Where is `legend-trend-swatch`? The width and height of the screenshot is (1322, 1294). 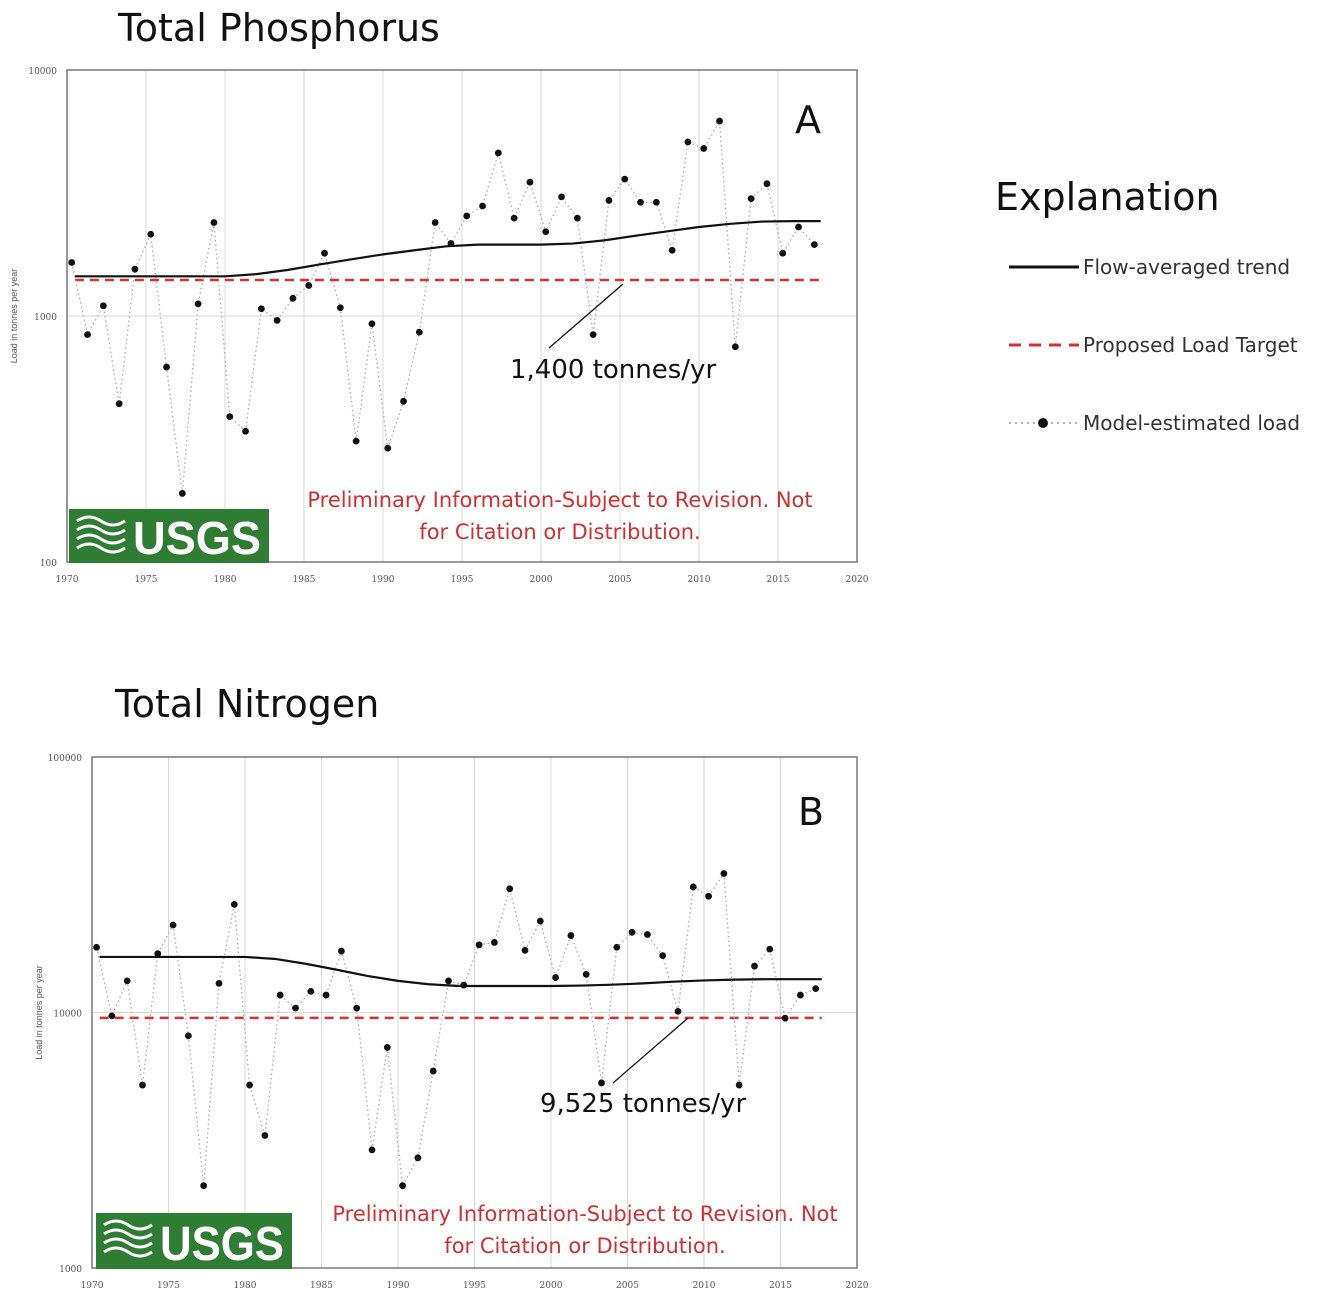 legend-trend-swatch is located at coordinates (1044, 267).